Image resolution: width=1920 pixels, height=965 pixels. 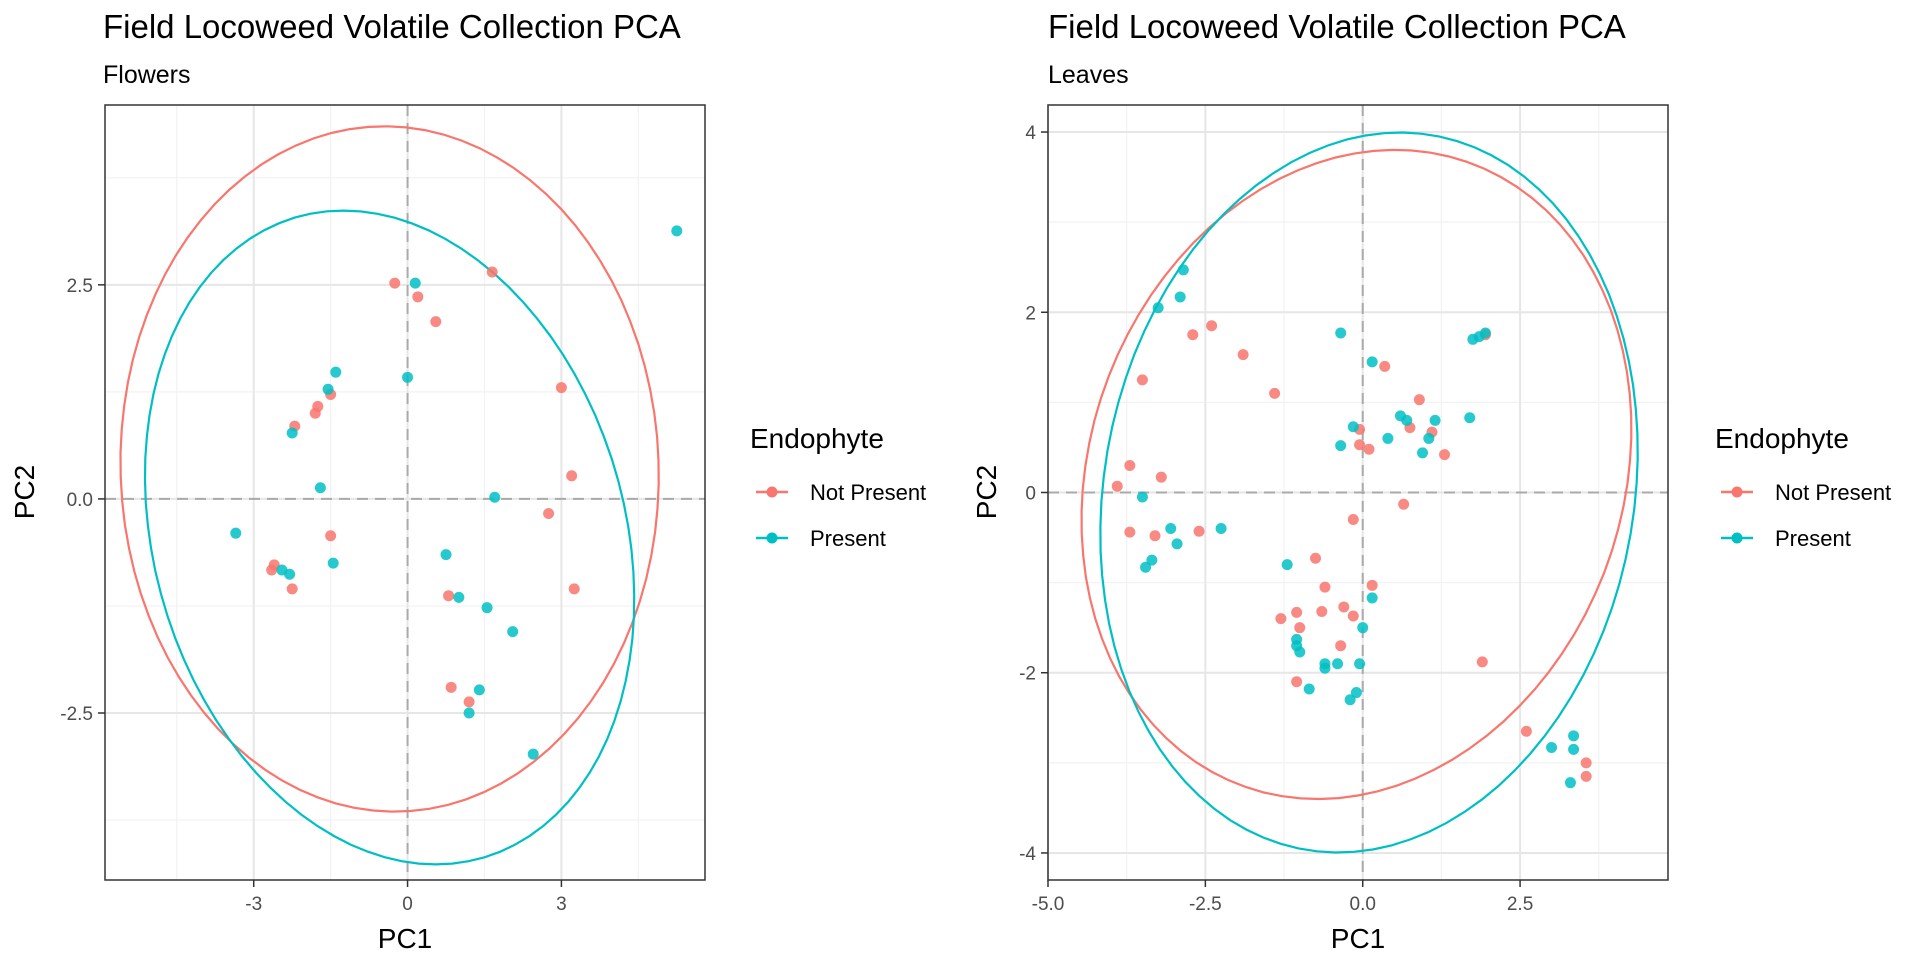 I want to click on flowers-x-axis-label: PC1, so click(x=405, y=938).